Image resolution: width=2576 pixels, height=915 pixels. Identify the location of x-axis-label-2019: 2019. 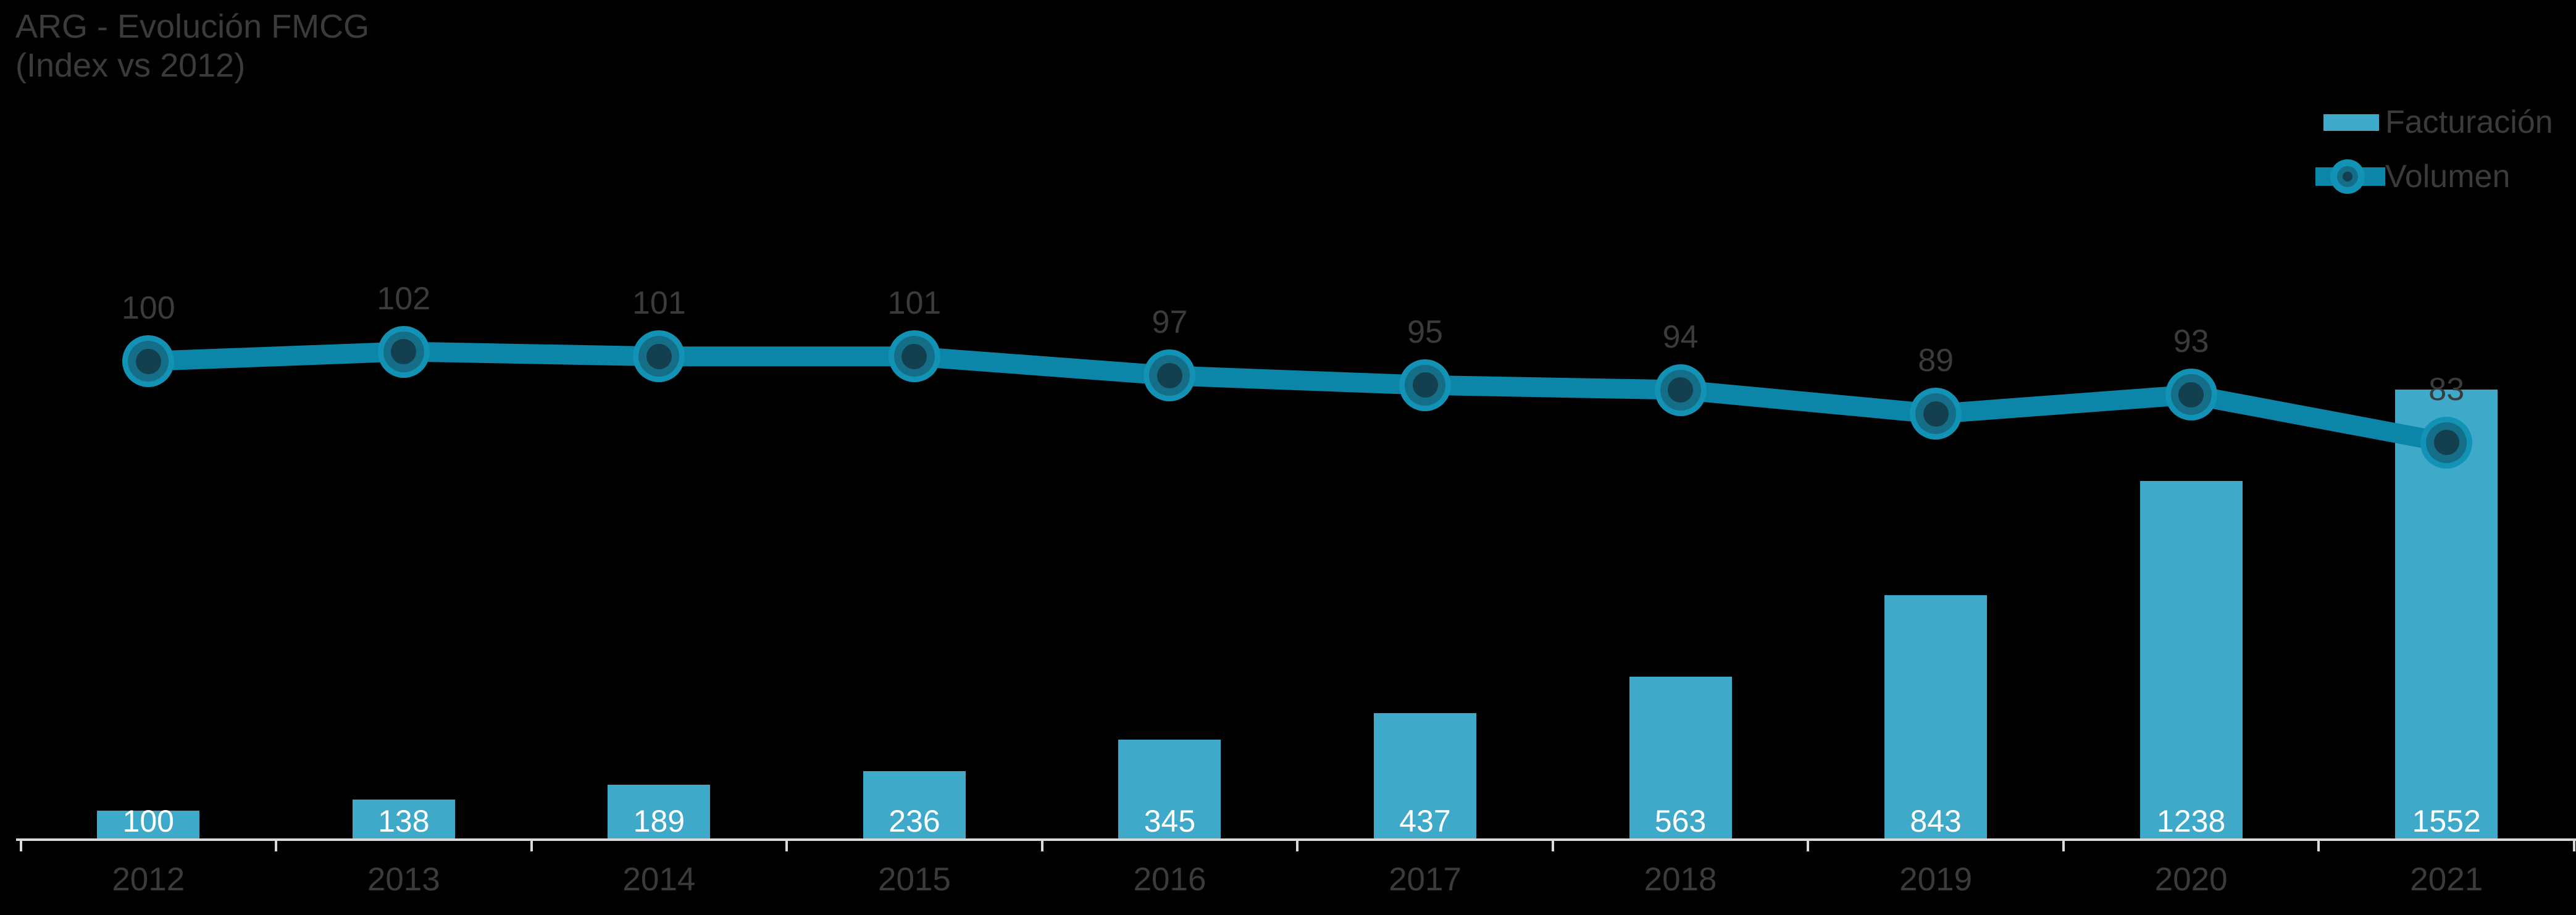
(1936, 880).